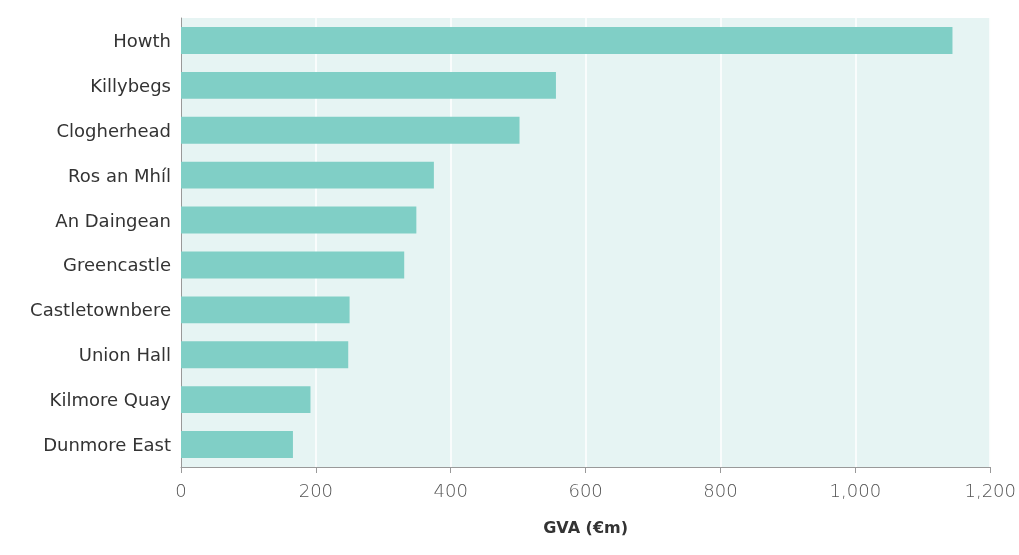 This screenshot has height=555, width=1019. I want to click on y-tick-label: Castletownbere, so click(100, 310).